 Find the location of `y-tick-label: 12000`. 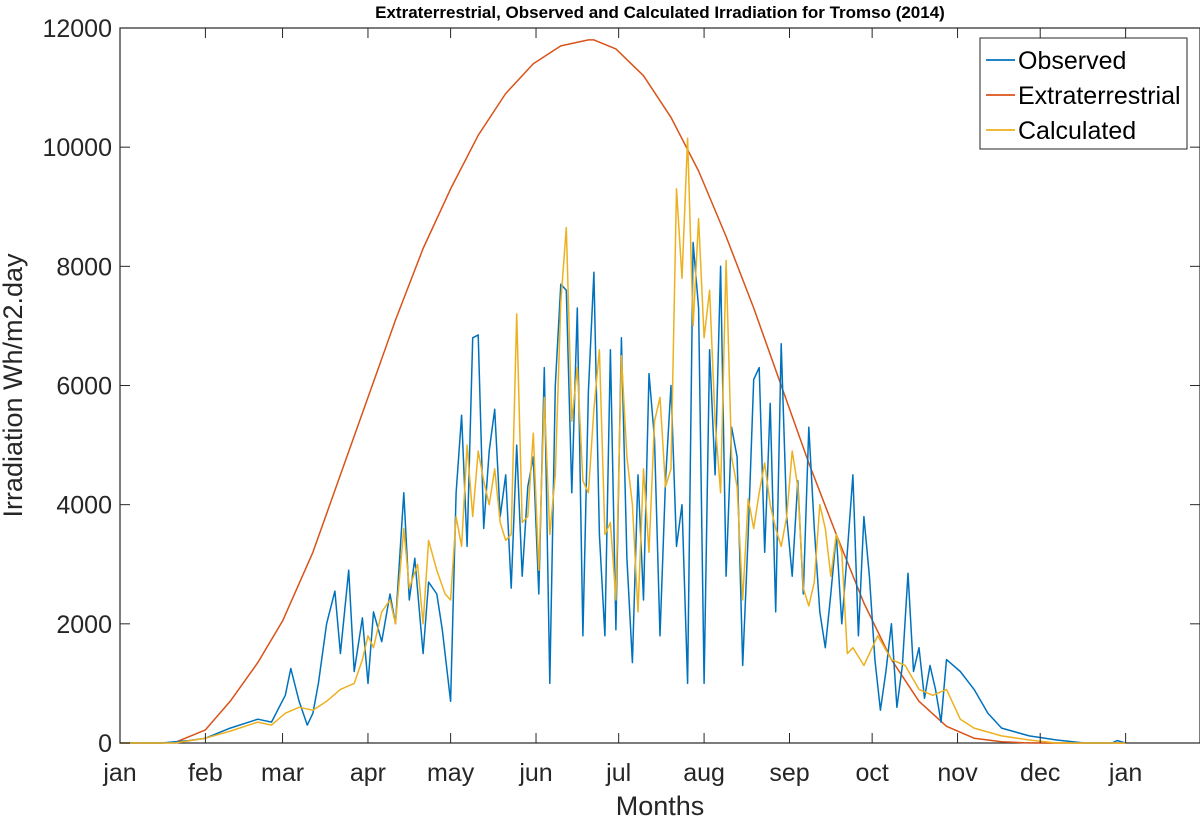

y-tick-label: 12000 is located at coordinates (77, 29).